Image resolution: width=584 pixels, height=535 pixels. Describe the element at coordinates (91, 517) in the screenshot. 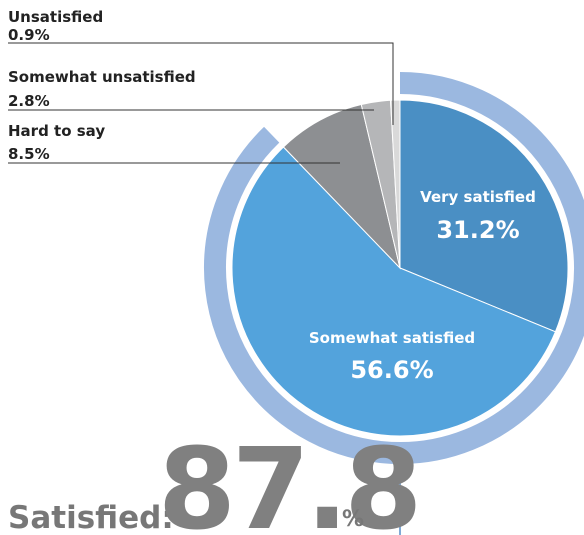

I see `total-label: Satisfied:` at that location.